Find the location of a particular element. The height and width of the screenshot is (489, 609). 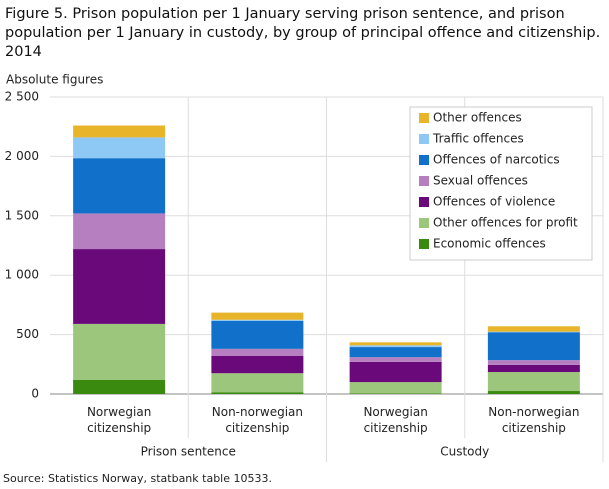

y-axis-label: Absolute figures is located at coordinates (54, 80).